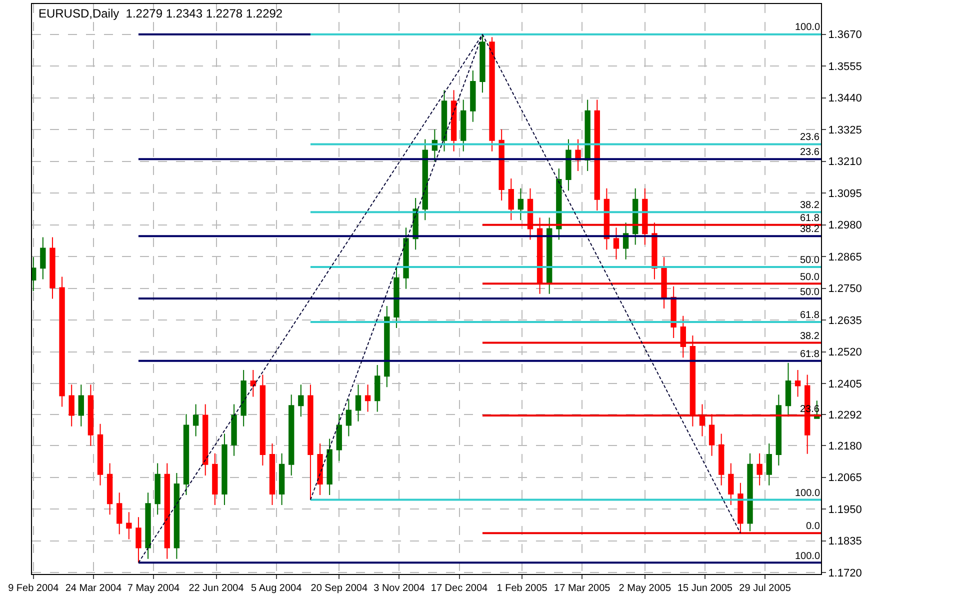 The height and width of the screenshot is (605, 961). Describe the element at coordinates (845, 162) in the screenshot. I see `y-tick-label: 1.3210` at that location.